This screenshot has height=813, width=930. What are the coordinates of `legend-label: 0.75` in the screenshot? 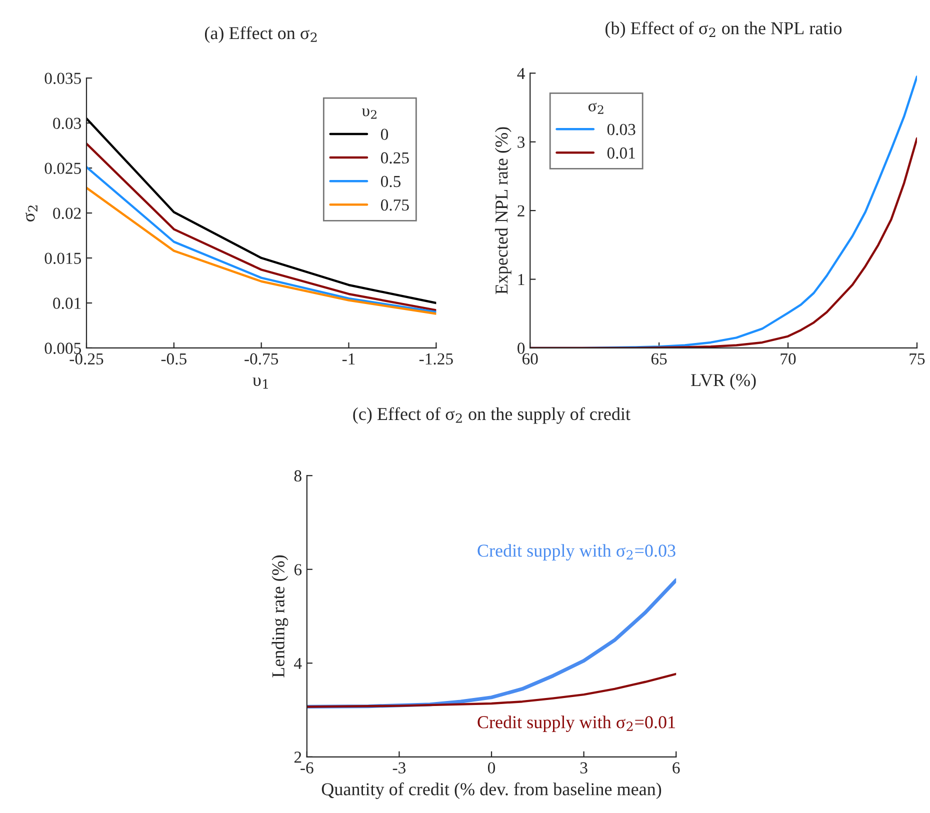 It's located at (394, 205).